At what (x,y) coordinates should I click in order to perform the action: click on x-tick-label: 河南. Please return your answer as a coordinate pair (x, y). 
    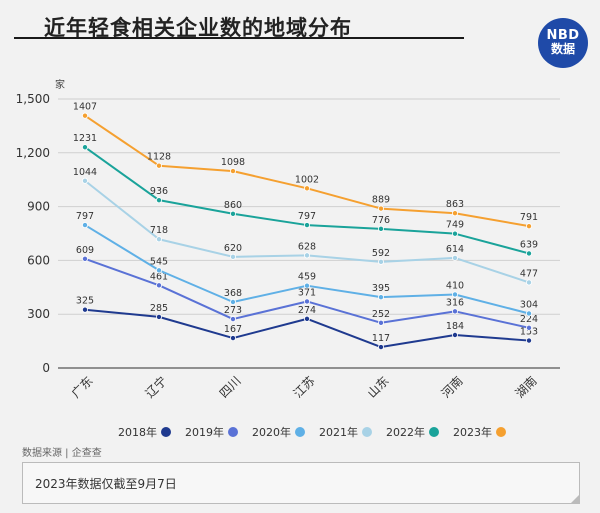
    Looking at the image, I should click on (452, 387).